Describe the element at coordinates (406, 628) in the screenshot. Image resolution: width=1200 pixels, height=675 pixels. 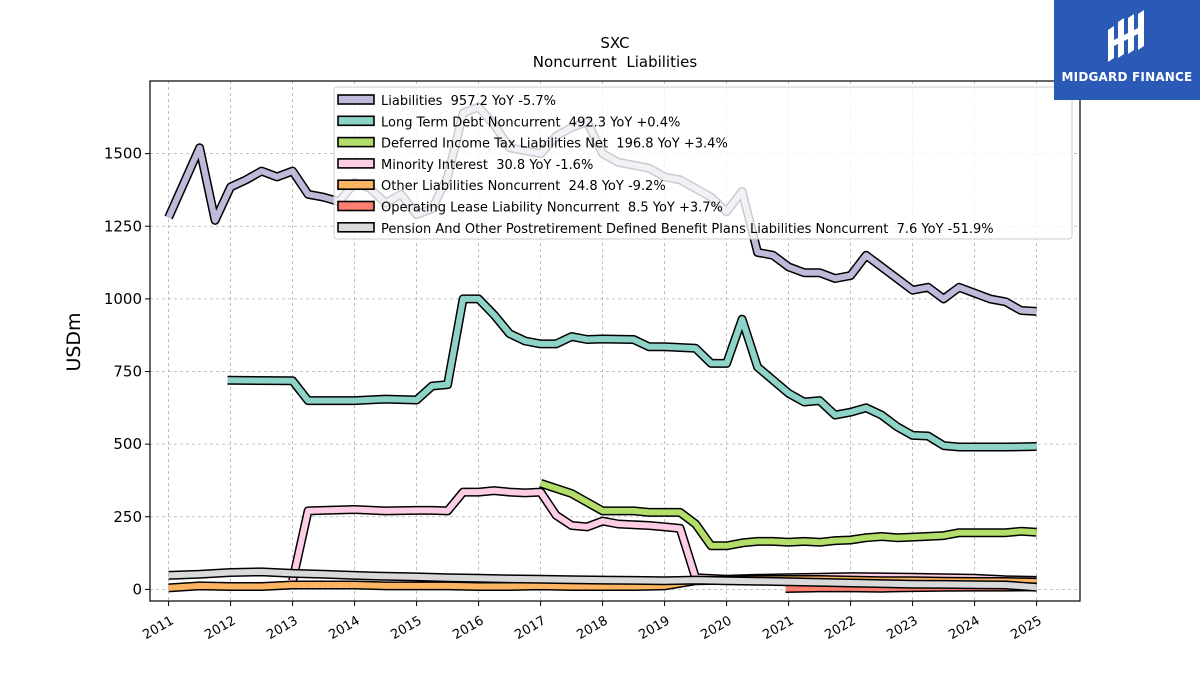
I see `x-tick-label: 2015` at that location.